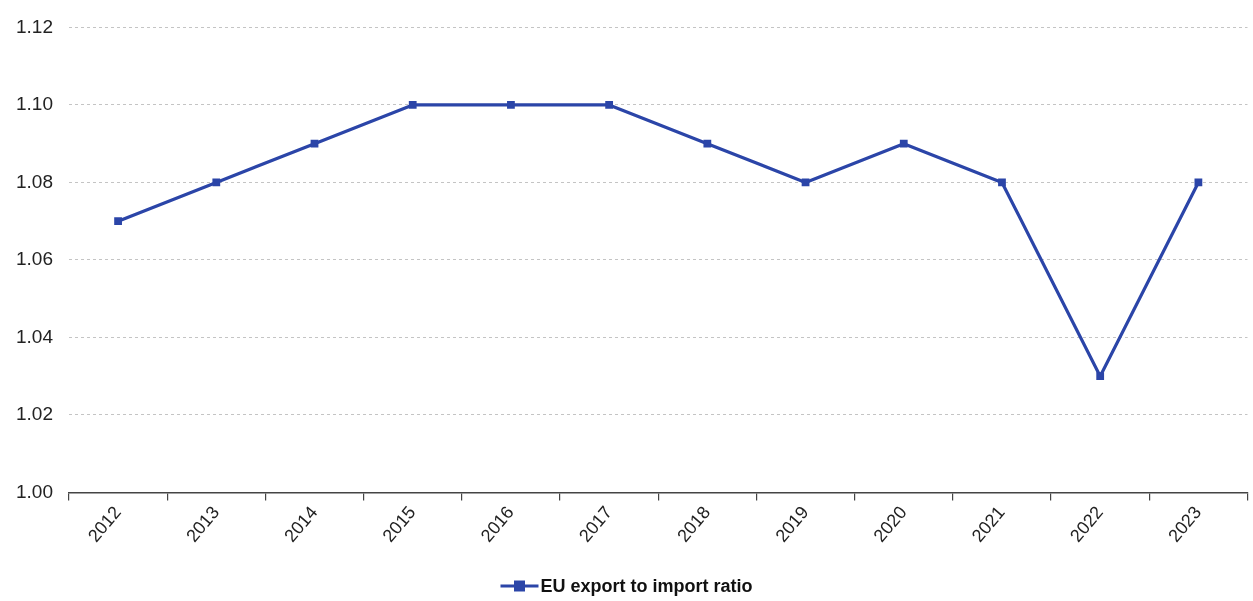  Describe the element at coordinates (34, 414) in the screenshot. I see `y-tick-label: 1.02` at that location.